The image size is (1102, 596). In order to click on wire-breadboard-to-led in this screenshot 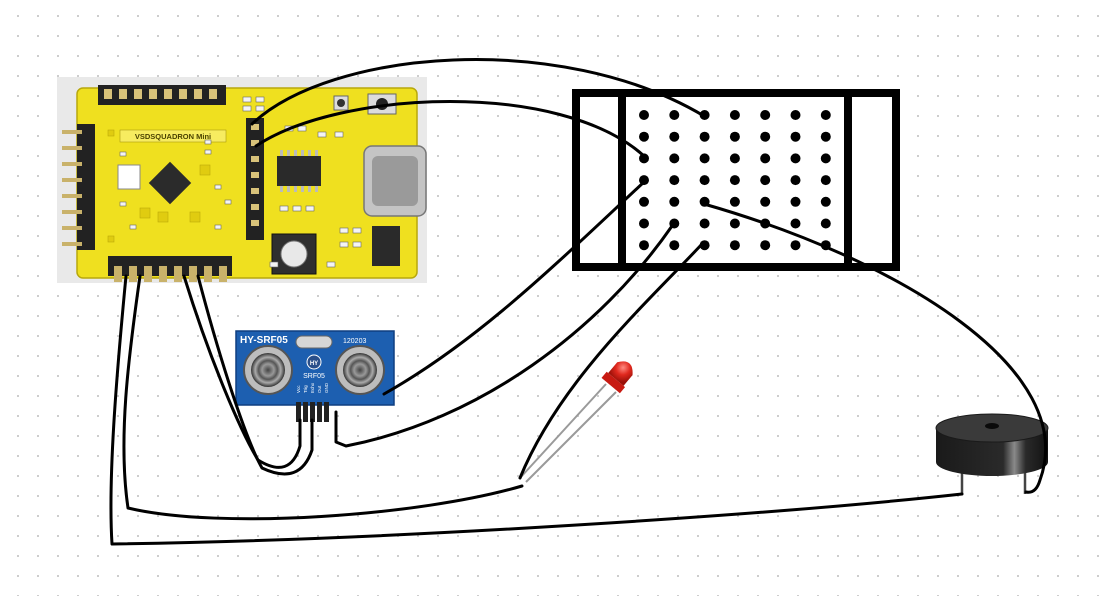, I will do `click(611, 361)`.